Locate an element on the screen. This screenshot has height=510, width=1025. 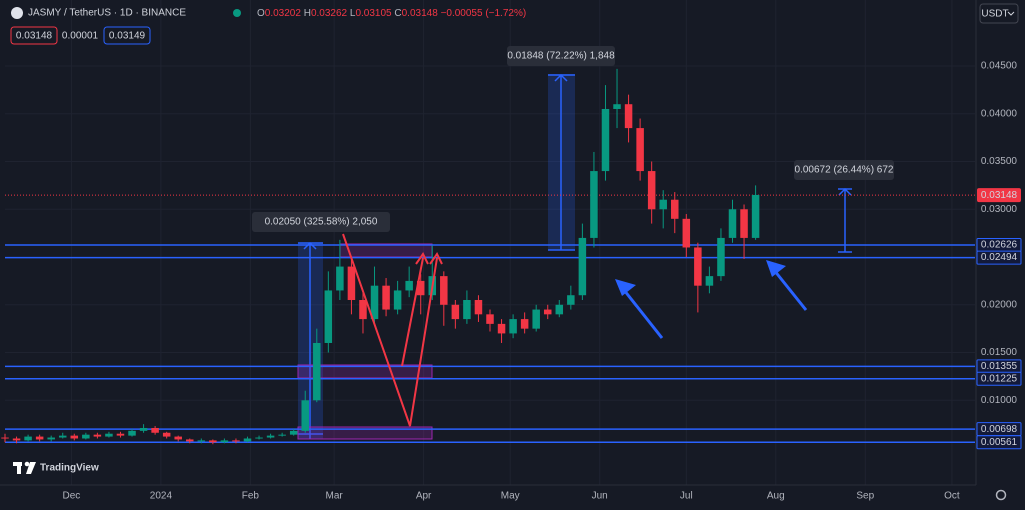
buy-button is located at coordinates (127, 35).